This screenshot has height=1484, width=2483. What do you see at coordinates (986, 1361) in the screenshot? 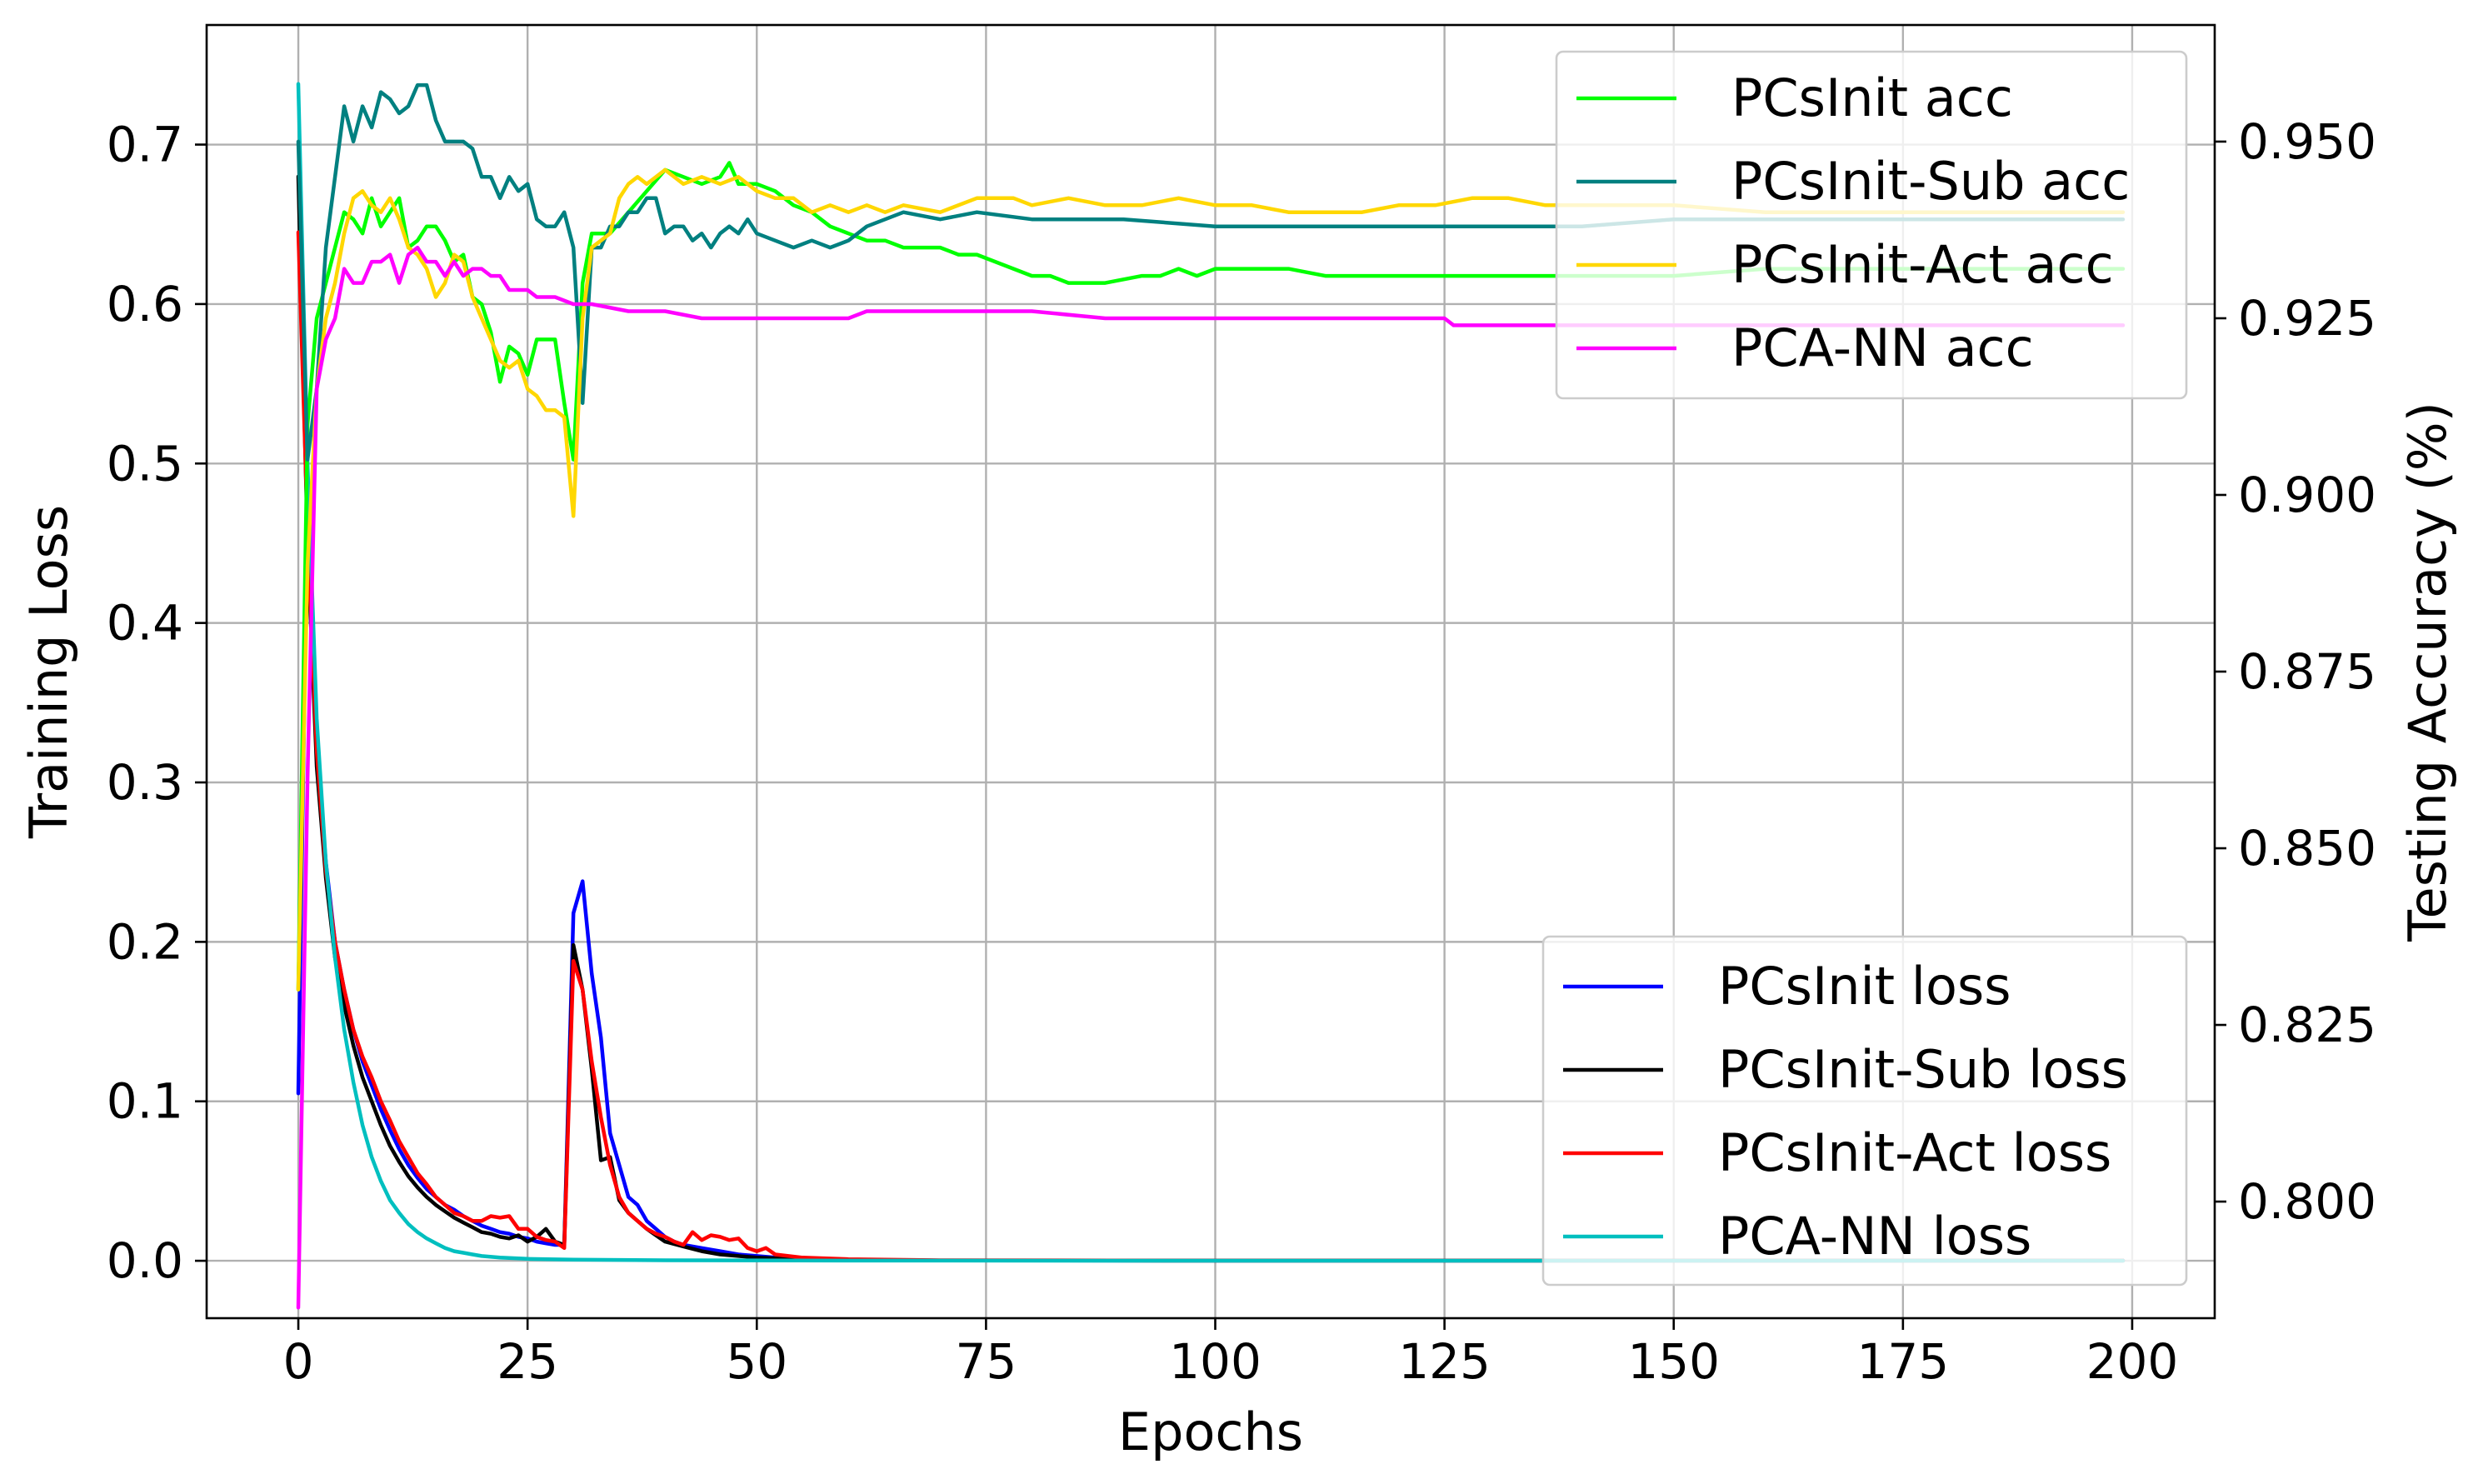
I see `x-tick-label: 75` at bounding box center [986, 1361].